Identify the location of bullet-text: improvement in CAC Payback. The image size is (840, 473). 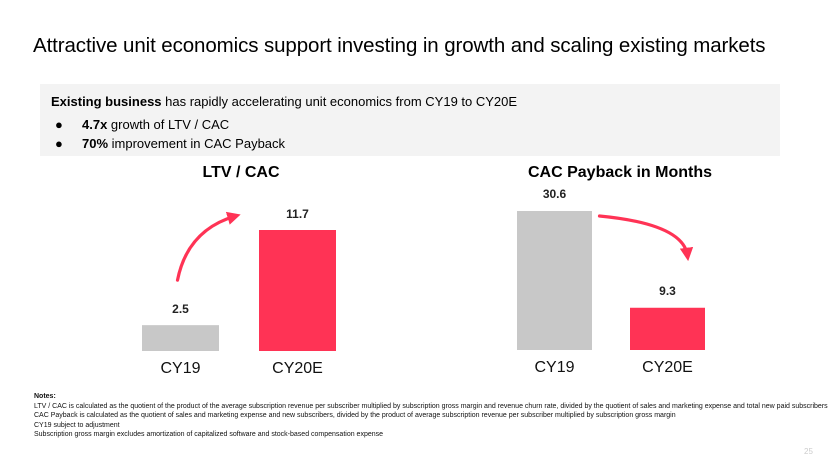
(197, 143).